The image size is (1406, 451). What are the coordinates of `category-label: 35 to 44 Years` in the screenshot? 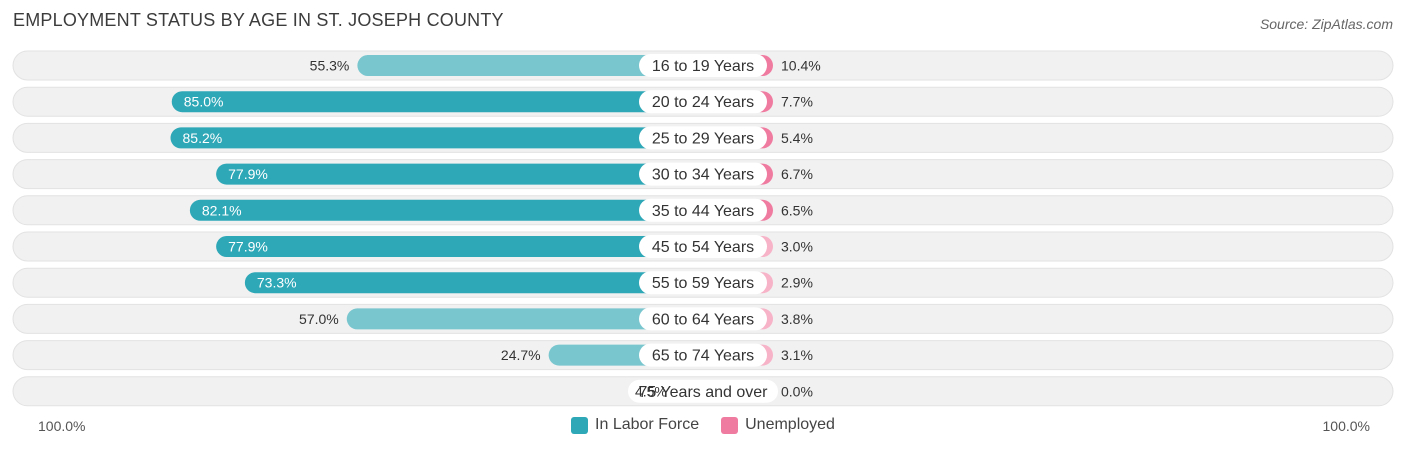 It's located at (703, 211).